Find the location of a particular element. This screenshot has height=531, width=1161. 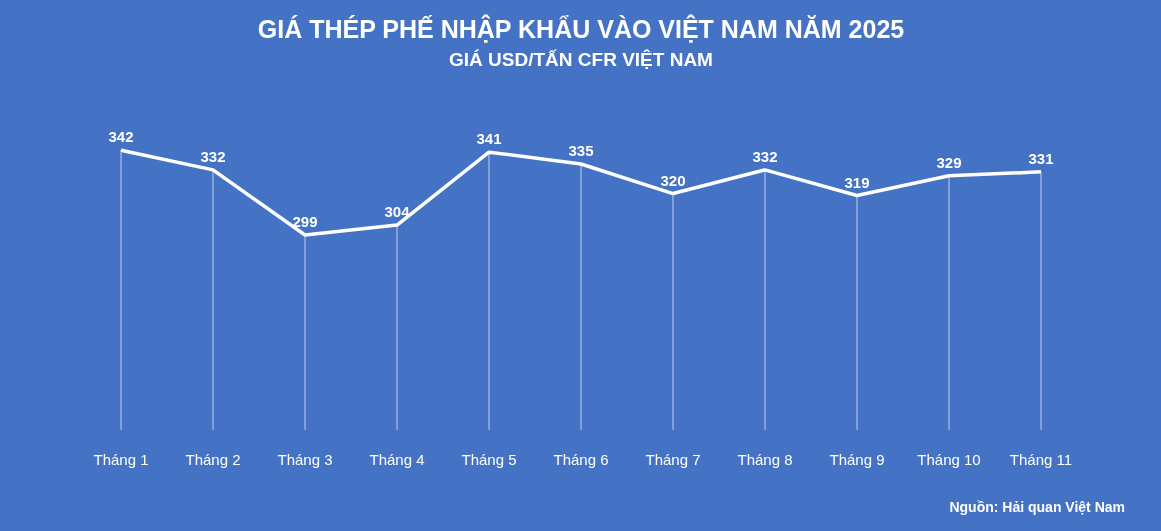

x-tick-label: Tháng 8 is located at coordinates (765, 459).